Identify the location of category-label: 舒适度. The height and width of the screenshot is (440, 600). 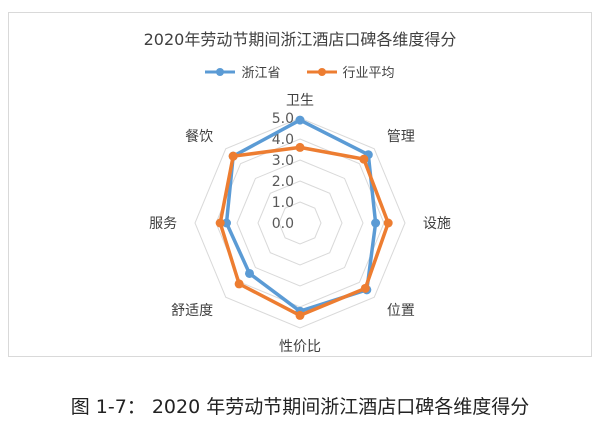
(192, 311).